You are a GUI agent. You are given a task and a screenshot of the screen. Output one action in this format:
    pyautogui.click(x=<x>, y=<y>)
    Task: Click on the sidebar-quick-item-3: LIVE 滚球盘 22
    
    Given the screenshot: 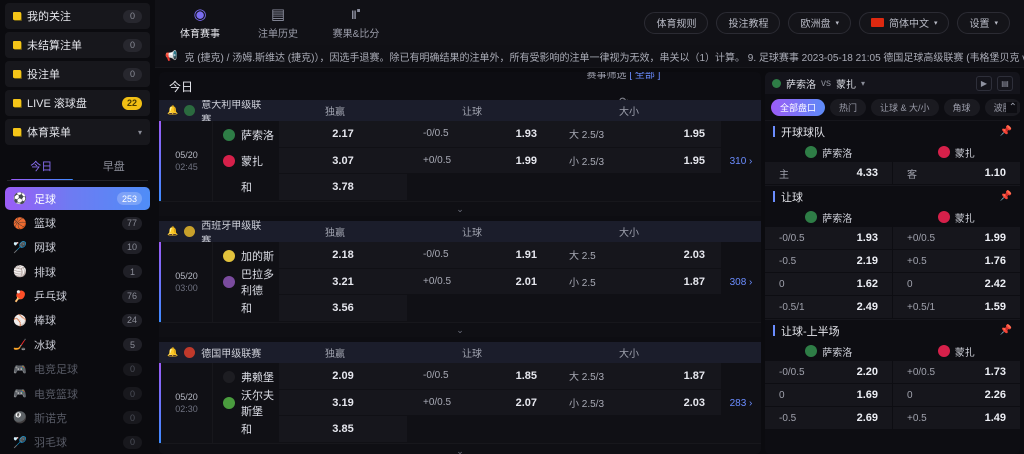 What is the action you would take?
    pyautogui.click(x=77, y=103)
    